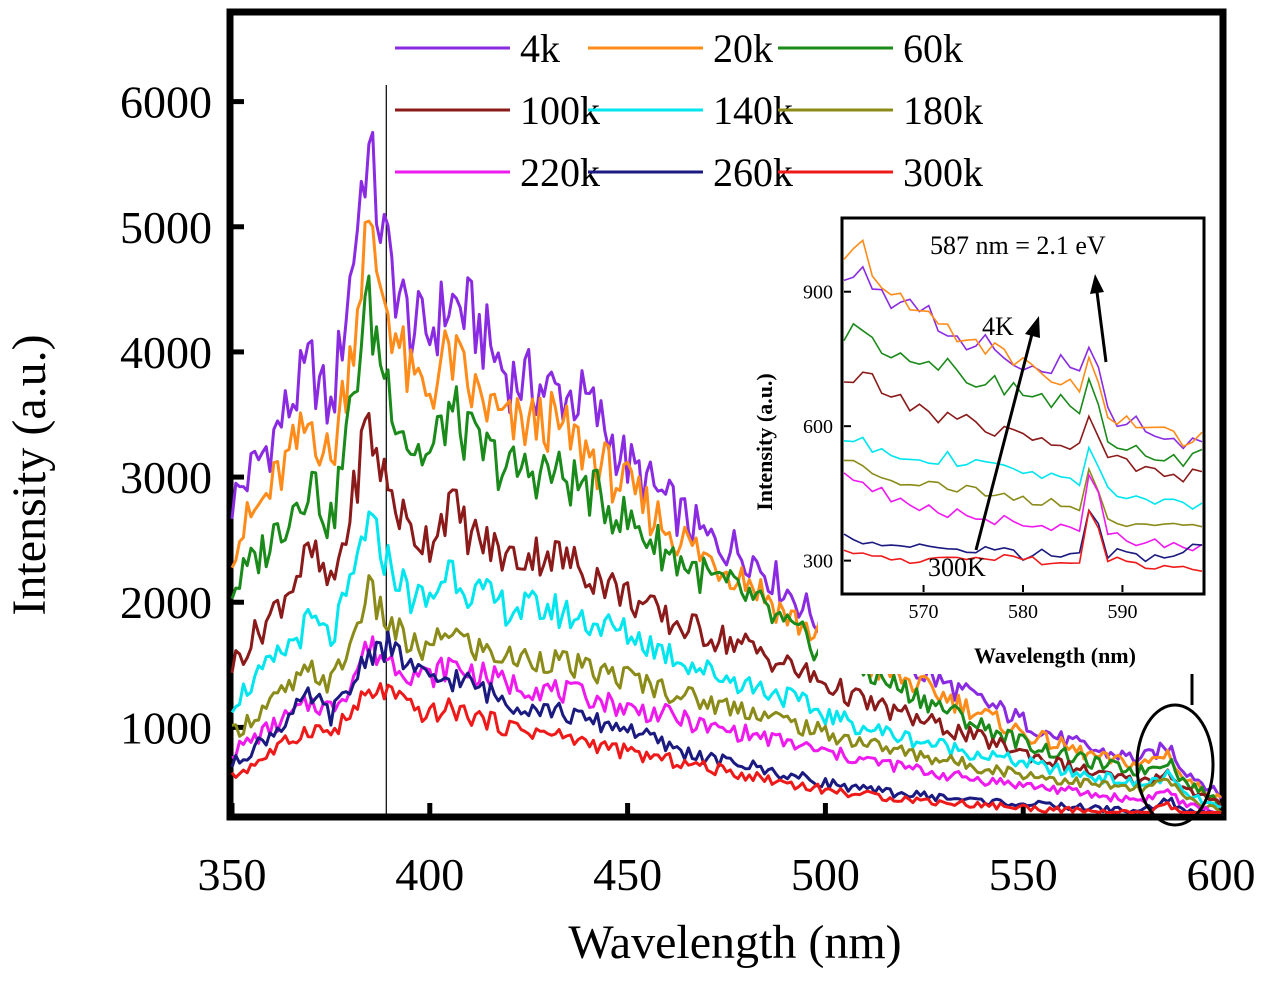  Describe the element at coordinates (166, 102) in the screenshot. I see `y-tick-label-6000: 6000` at that location.